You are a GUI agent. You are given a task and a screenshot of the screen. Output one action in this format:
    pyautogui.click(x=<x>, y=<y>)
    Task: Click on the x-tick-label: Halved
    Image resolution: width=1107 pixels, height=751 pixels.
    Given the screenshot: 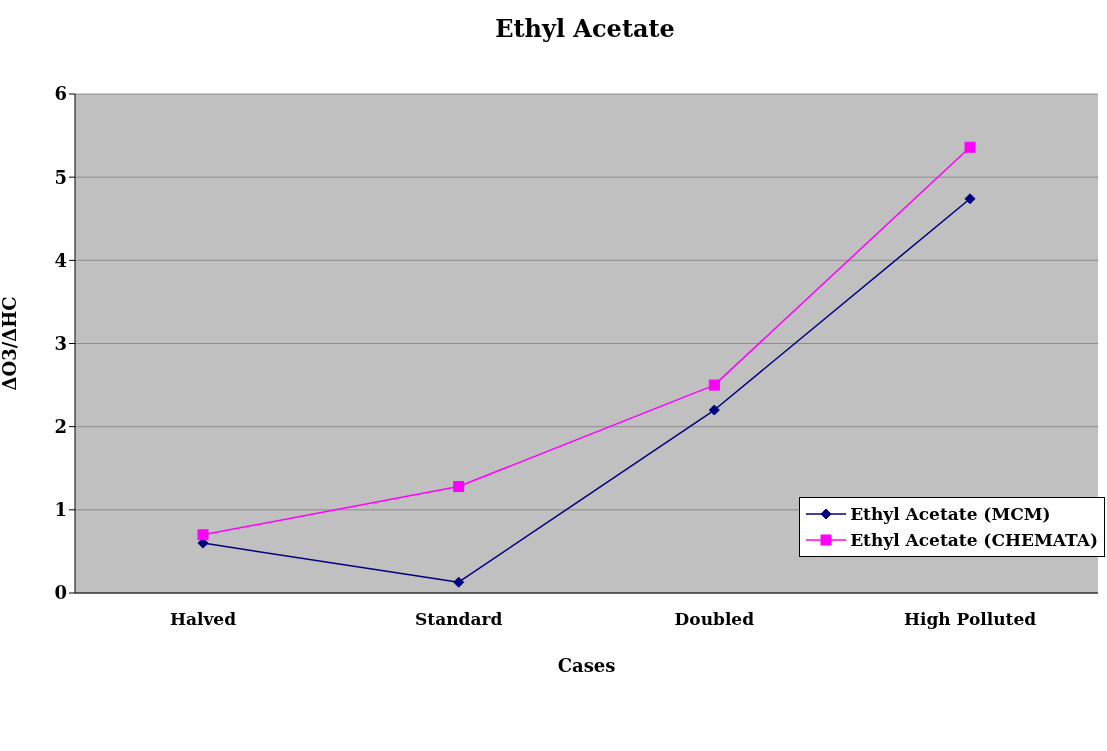 What is the action you would take?
    pyautogui.click(x=203, y=619)
    